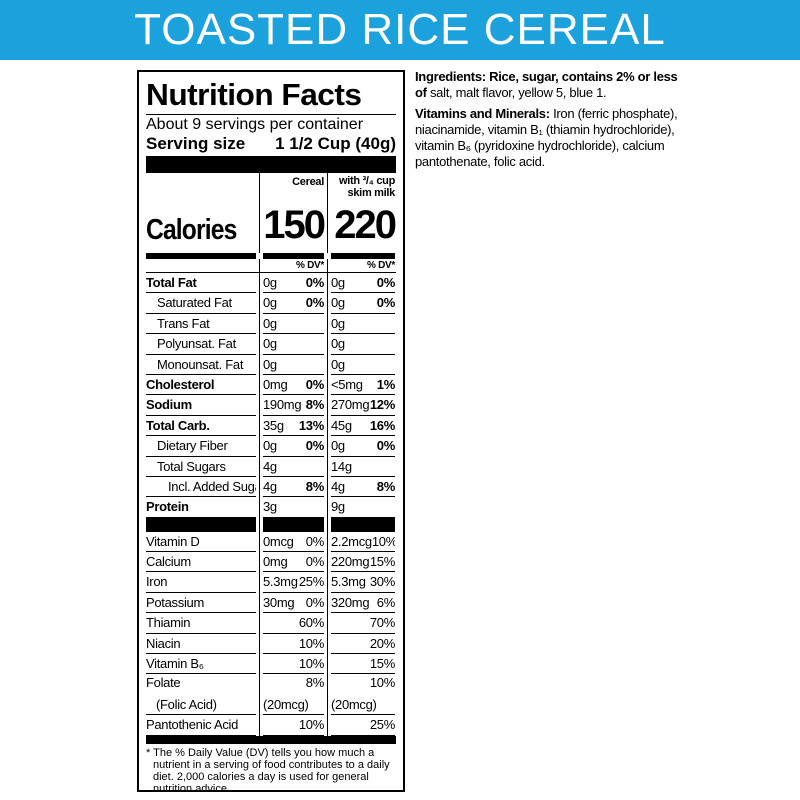 This screenshot has width=800, height=800. What do you see at coordinates (271, 124) in the screenshot?
I see `servings-per-container: About 9 servings per container` at bounding box center [271, 124].